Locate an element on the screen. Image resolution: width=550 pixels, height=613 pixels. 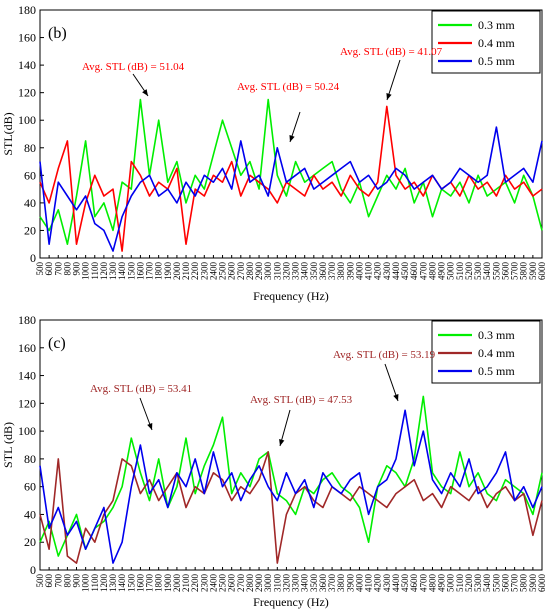
panel-c-x-tick-label: 2500 is located at coordinates (223, 583).